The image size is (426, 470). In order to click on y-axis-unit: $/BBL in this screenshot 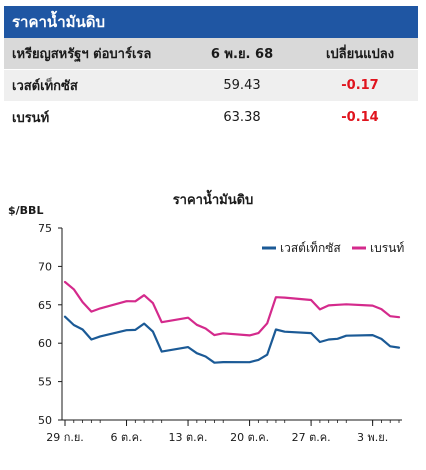, I will do `click(25, 210)`.